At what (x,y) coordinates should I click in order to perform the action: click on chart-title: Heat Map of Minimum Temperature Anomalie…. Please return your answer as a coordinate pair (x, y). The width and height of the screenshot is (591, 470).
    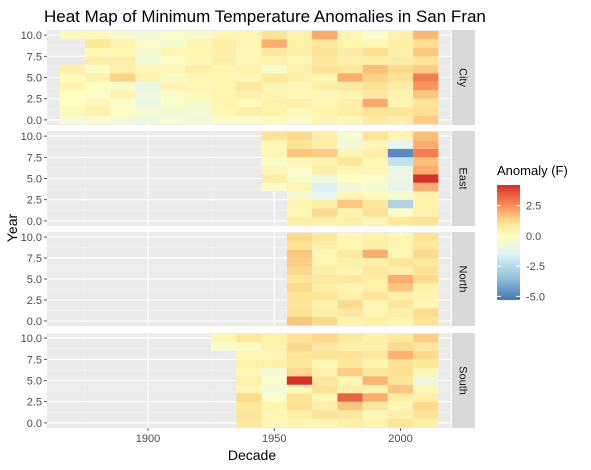
    Looking at the image, I should click on (265, 16).